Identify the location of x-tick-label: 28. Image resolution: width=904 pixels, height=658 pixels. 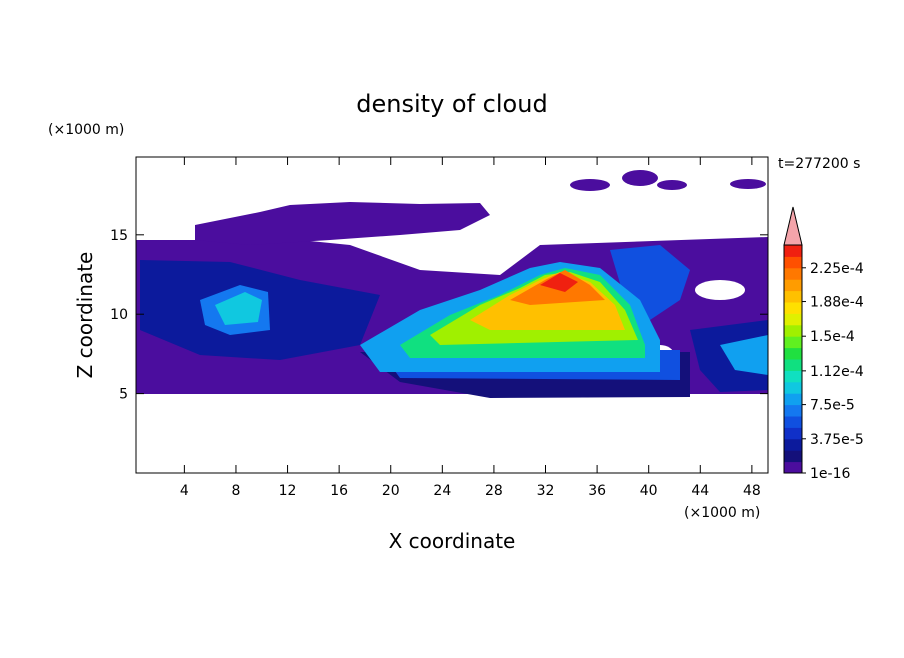
(494, 491).